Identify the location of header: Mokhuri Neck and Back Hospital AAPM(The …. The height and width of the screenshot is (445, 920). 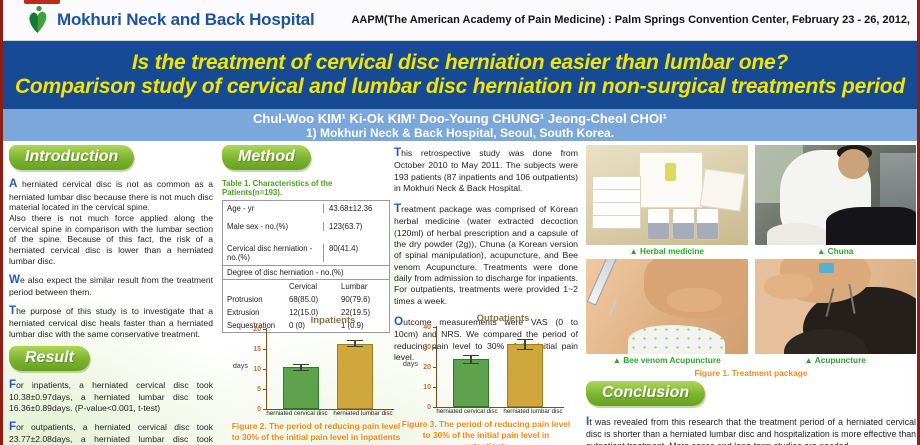
(460, 20).